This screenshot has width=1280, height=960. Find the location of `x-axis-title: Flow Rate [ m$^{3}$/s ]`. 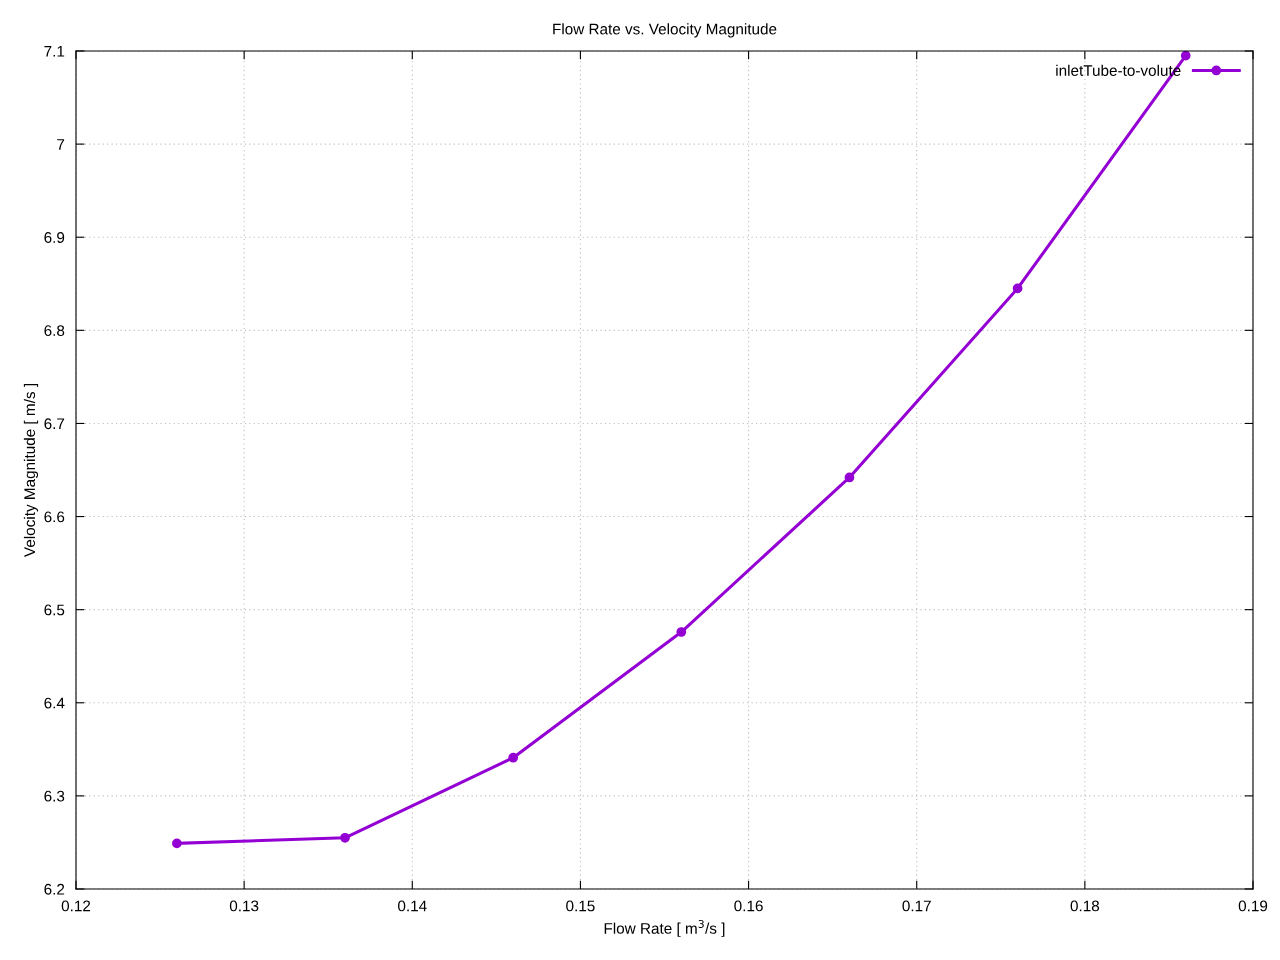

x-axis-title: Flow Rate [ m$^{3}$/s ] is located at coordinates (664, 928).